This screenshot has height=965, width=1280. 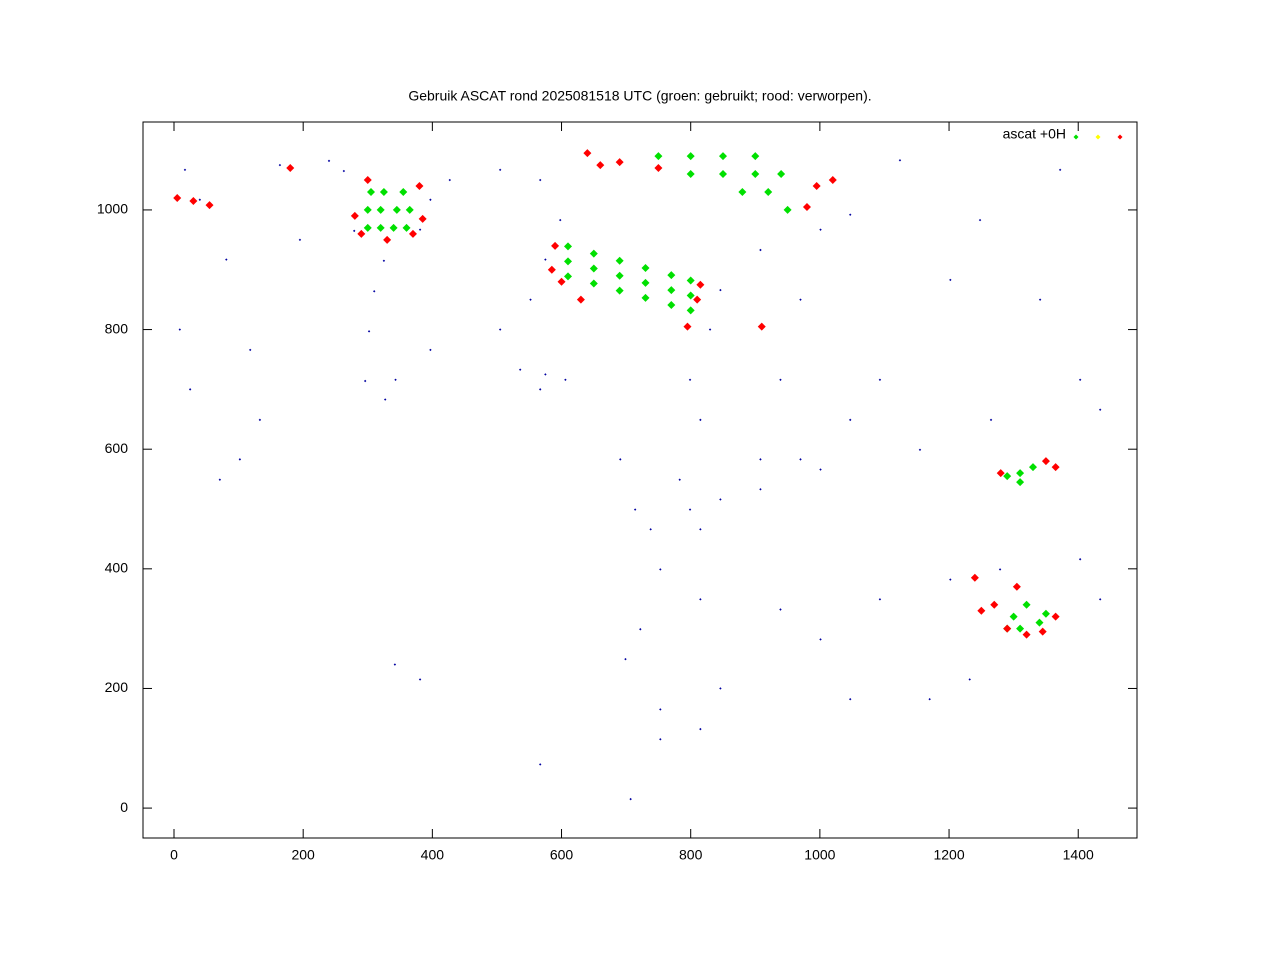 I want to click on x-tick-label: 1200, so click(x=948, y=855).